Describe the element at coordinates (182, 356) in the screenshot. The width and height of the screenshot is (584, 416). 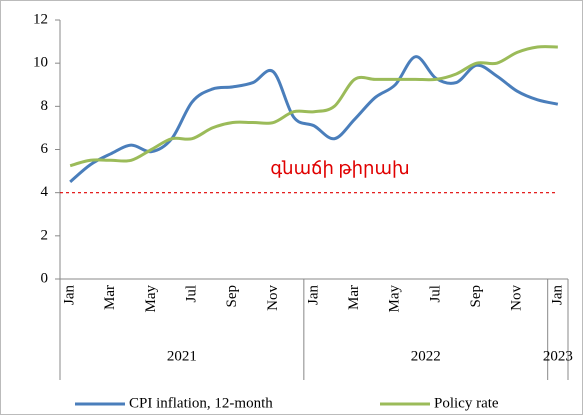
I see `year-label: 2021` at that location.